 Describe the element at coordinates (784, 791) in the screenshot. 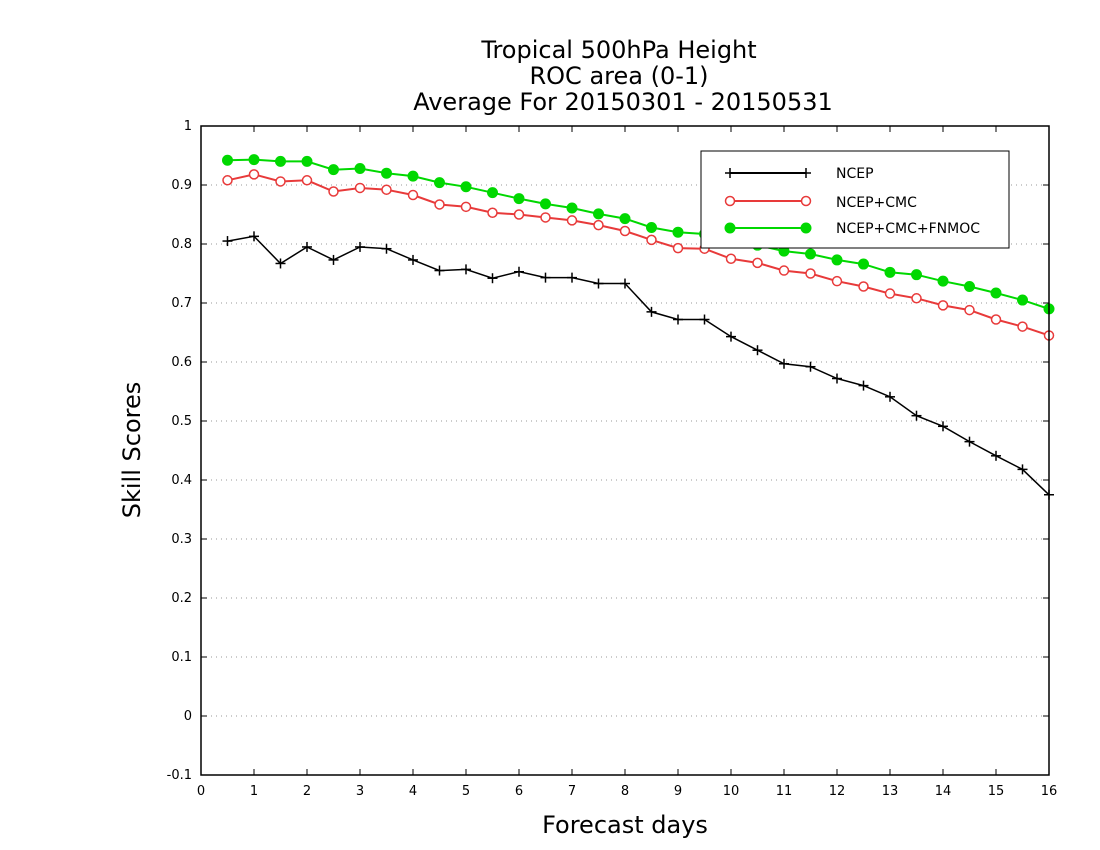

I see `x-tick-label: 11` at that location.